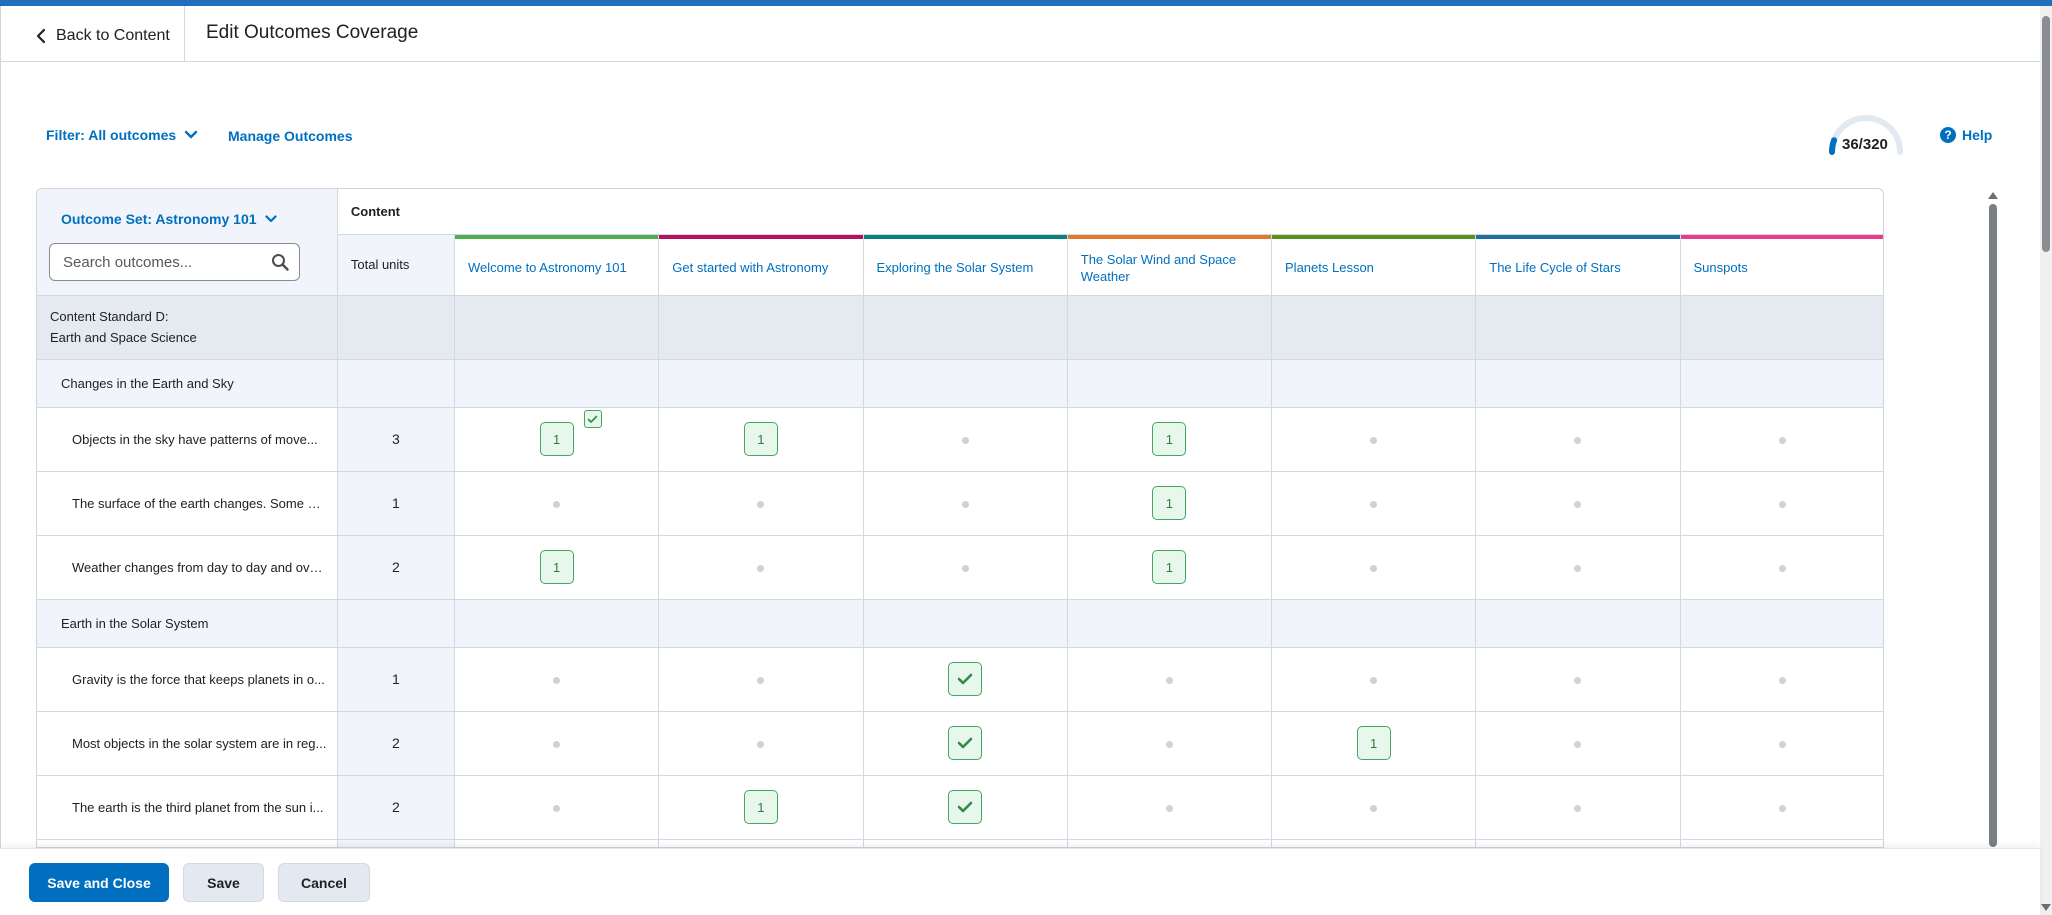 The height and width of the screenshot is (915, 2052). I want to click on scroll-up-arrow, so click(1993, 195).